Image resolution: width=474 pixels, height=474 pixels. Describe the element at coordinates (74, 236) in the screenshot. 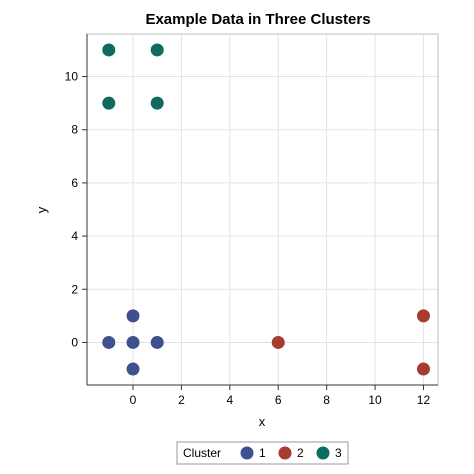

I see `y-tick-label: 4` at that location.